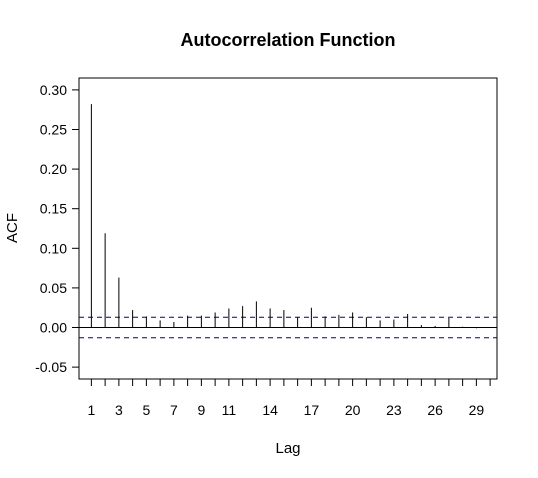 This screenshot has width=538, height=478. What do you see at coordinates (435, 410) in the screenshot?
I see `x-tick-label: 26` at bounding box center [435, 410].